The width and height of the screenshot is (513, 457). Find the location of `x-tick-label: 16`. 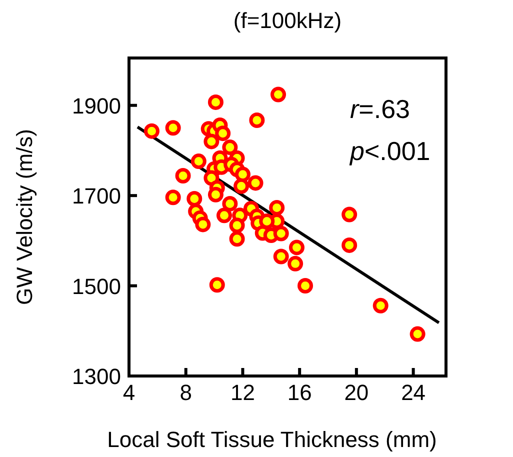

x-tick-label: 16 is located at coordinates (299, 392).